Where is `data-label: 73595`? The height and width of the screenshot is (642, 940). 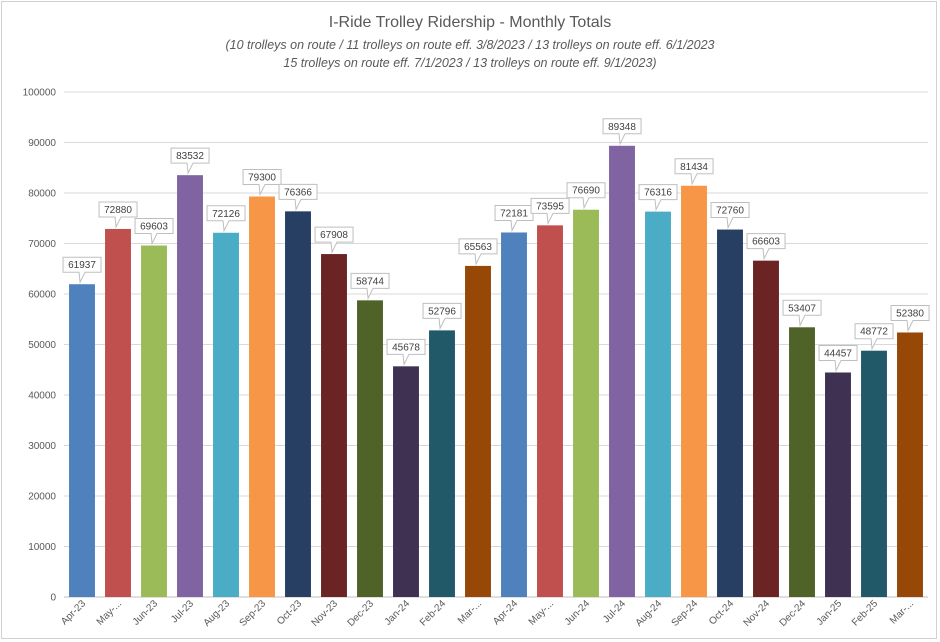
data-label: 73595 is located at coordinates (550, 206).